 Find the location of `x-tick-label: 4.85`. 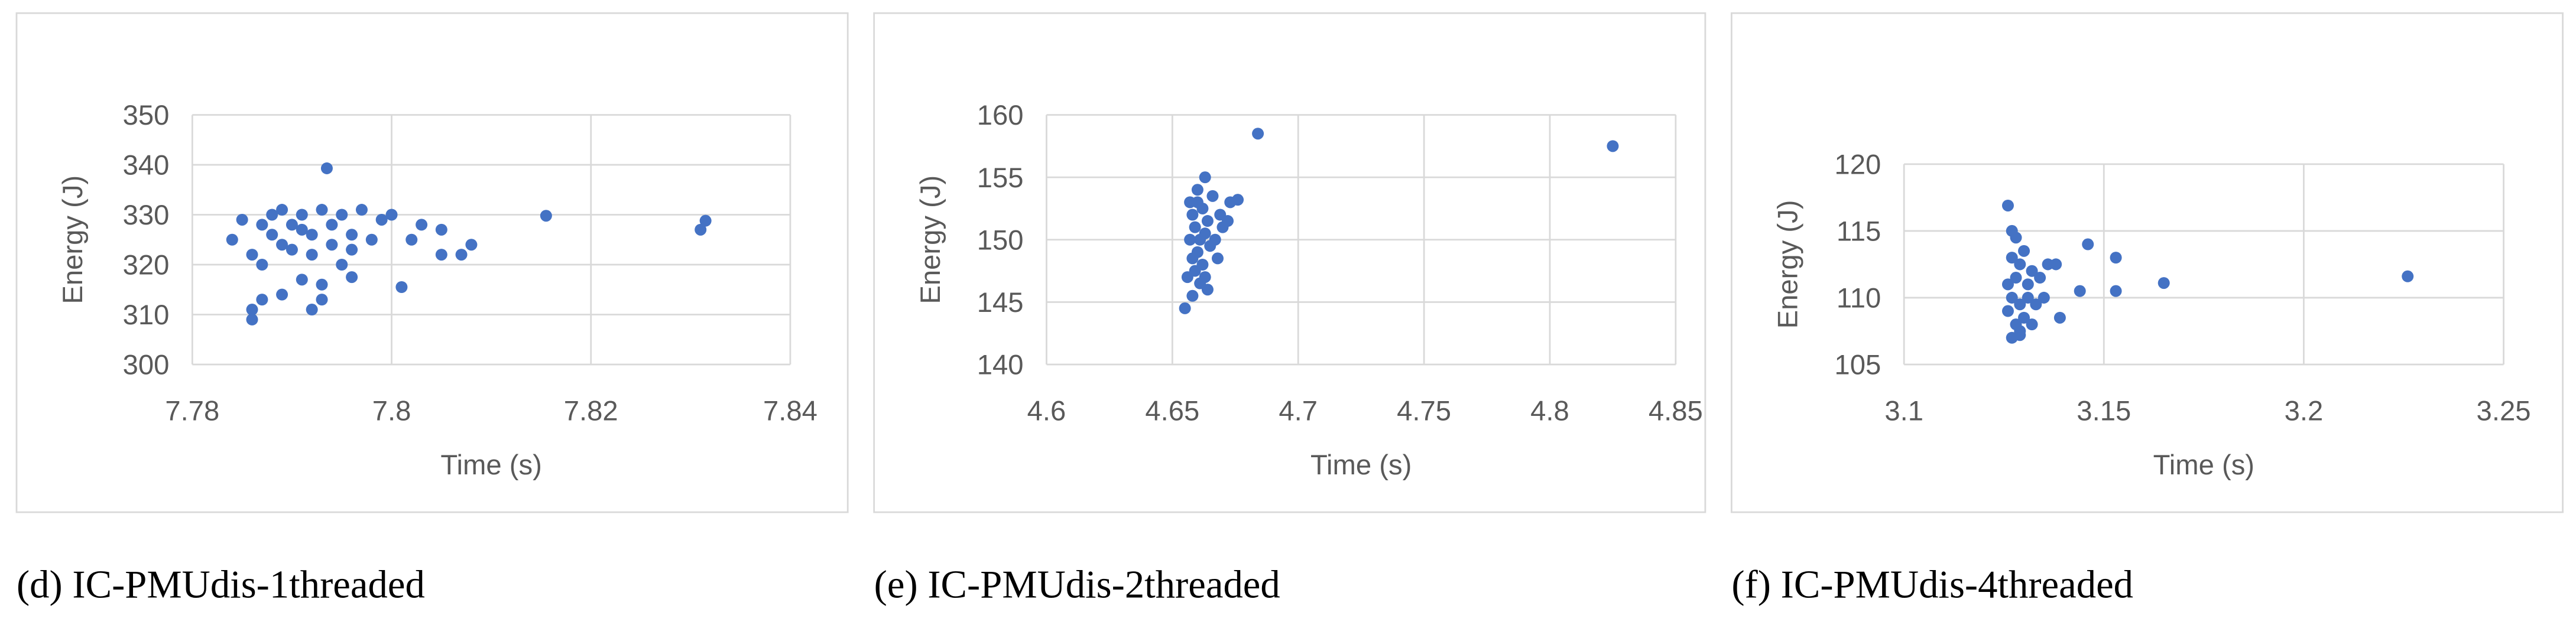

x-tick-label: 4.85 is located at coordinates (1676, 411).